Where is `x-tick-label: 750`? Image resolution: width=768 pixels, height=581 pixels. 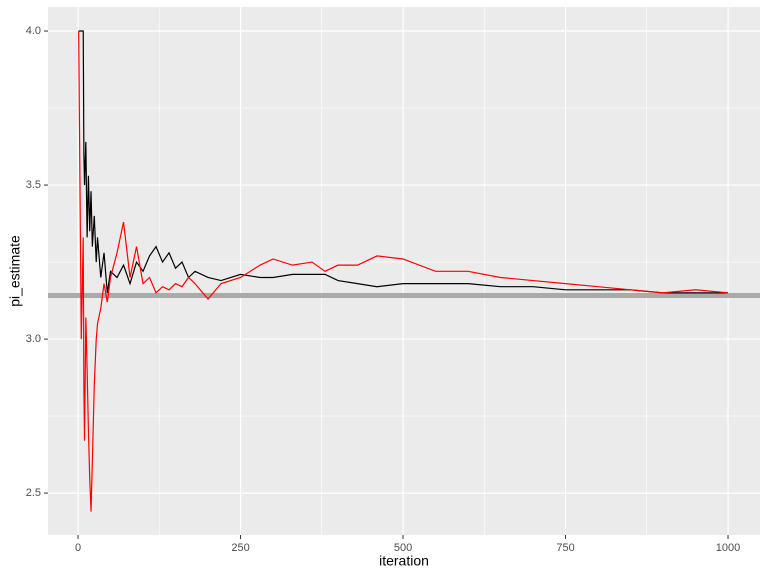
x-tick-label: 750 is located at coordinates (565, 548).